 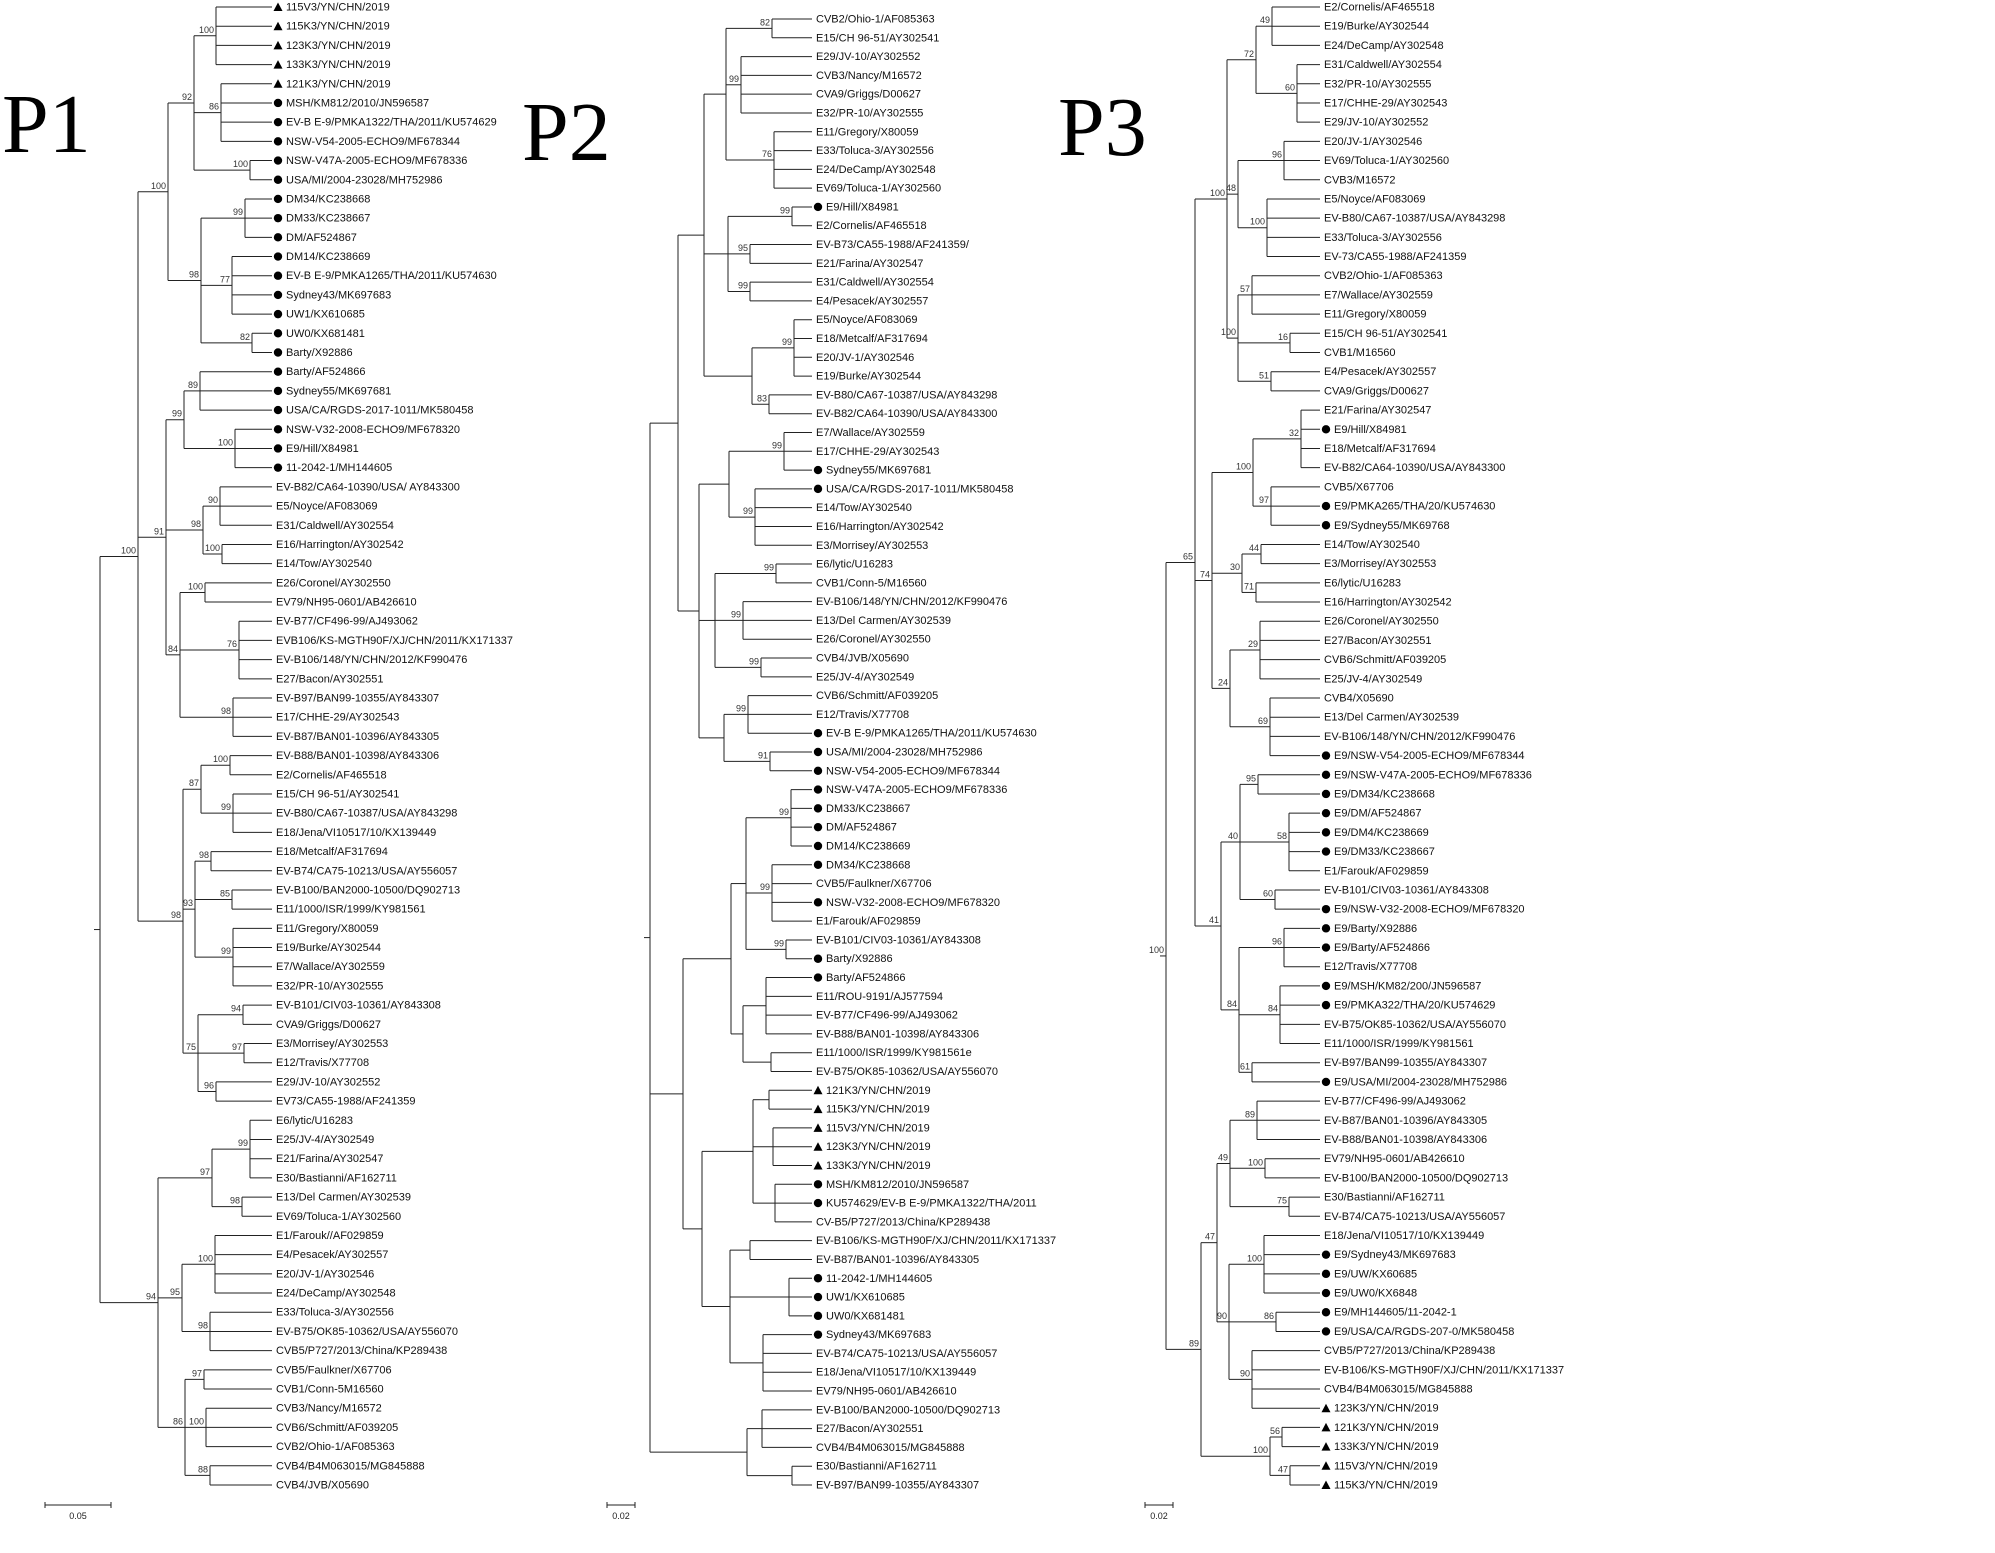 What do you see at coordinates (1210, 1237) in the screenshot?
I see `bootstrap-value: 47` at bounding box center [1210, 1237].